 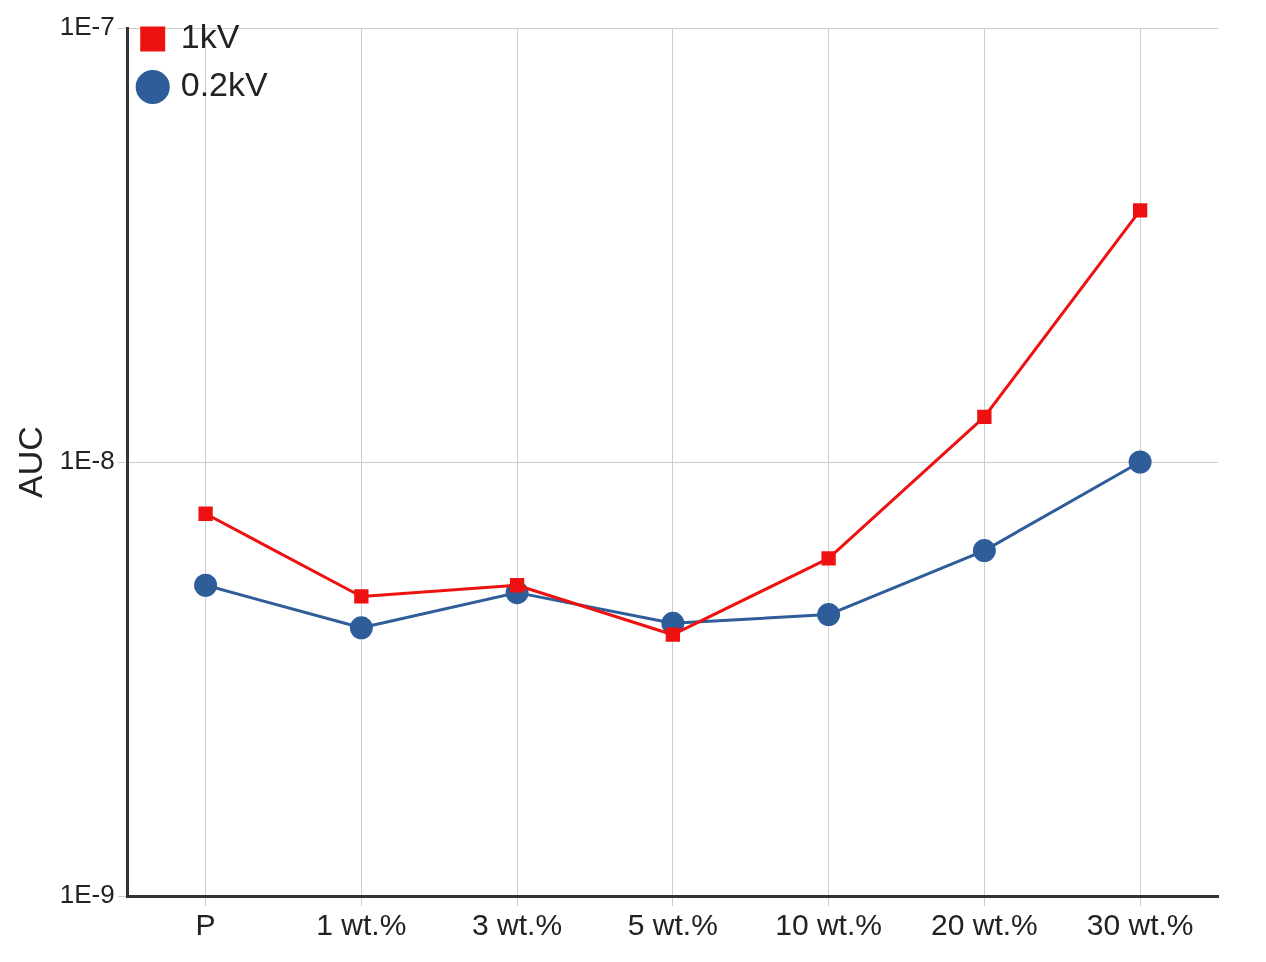 I want to click on x-tick-label: P, so click(x=205, y=925).